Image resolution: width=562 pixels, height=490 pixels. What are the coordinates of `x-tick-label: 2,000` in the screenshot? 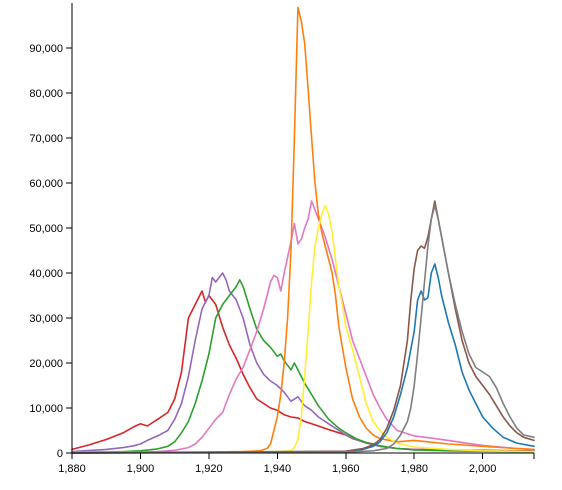 It's located at (483, 469).